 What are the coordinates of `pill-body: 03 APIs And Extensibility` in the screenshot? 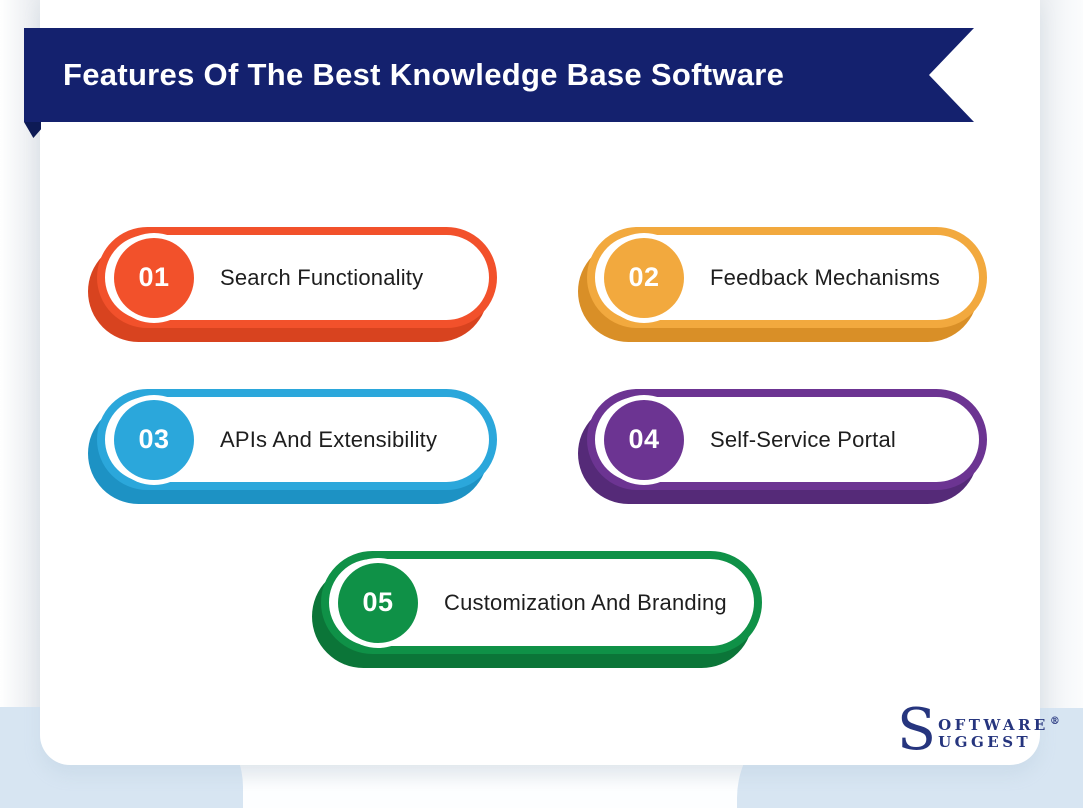 It's located at (297, 439).